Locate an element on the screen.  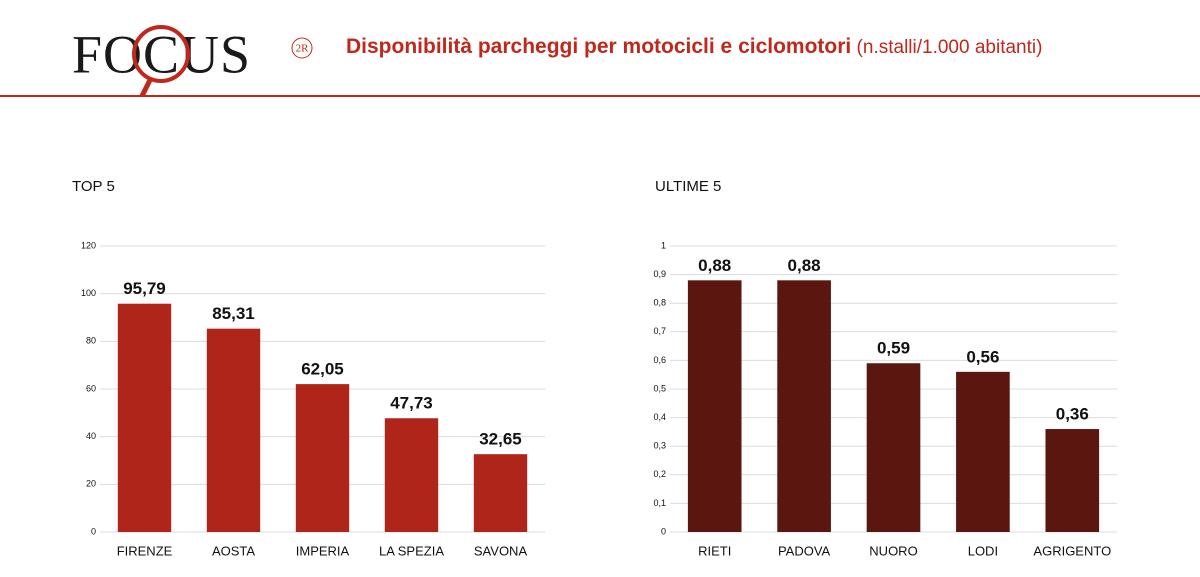
title-unit: (n.stalli/1.000 abitanti) is located at coordinates (949, 47).